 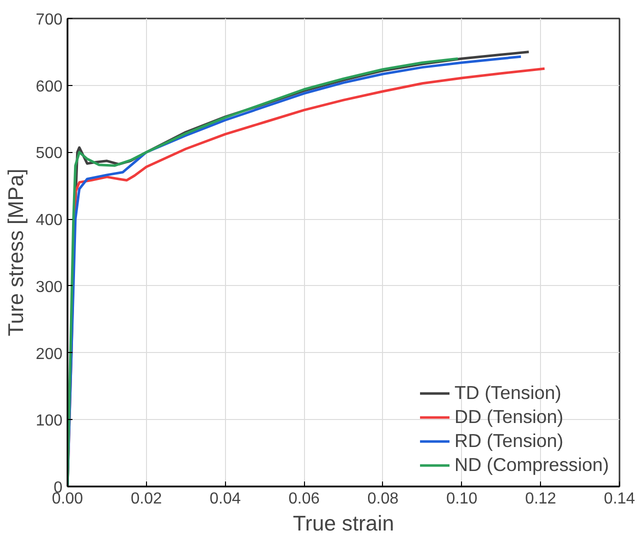 What do you see at coordinates (508, 393) in the screenshot?
I see `legend-label: TD (Tension)` at bounding box center [508, 393].